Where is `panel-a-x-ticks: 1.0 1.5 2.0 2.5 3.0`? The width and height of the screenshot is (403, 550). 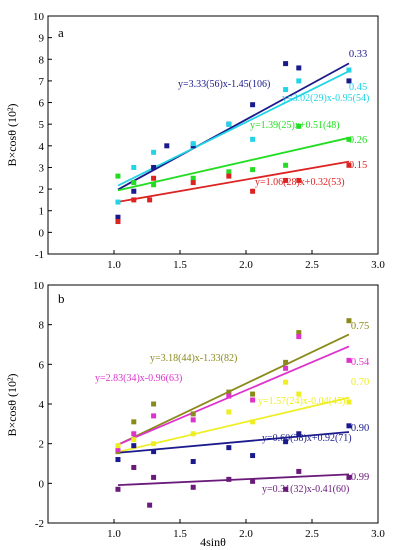 panel-a-x-ticks: 1.0 1.5 2.0 2.5 3.0 is located at coordinates (246, 260).